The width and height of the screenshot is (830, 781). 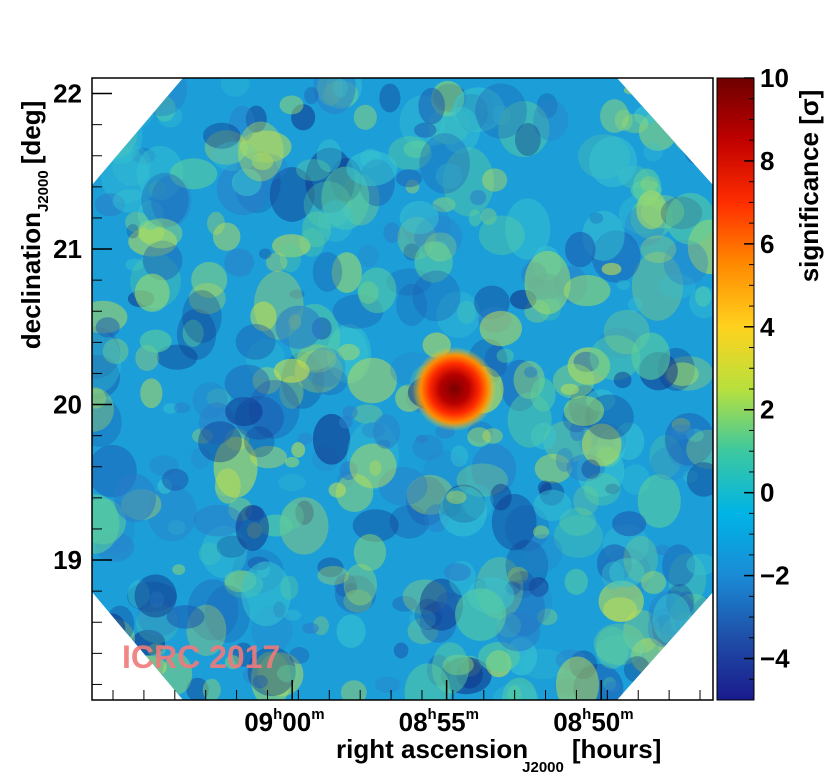 I want to click on x-axis-ticks: 09h00m 08h55m 08h50m, so click(x=406, y=708).